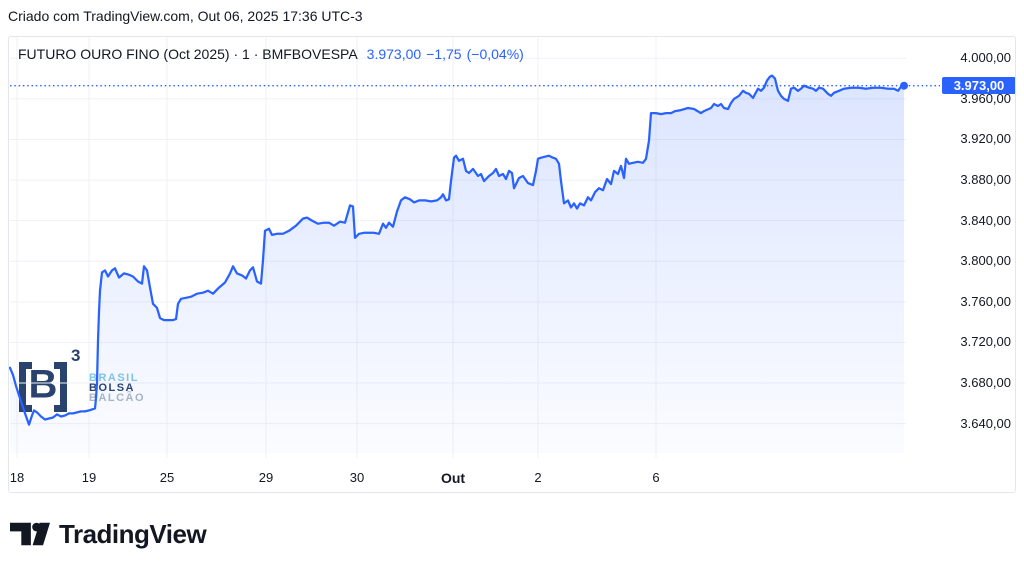 Image resolution: width=1024 pixels, height=569 pixels. I want to click on b3-exponent: 3, so click(76, 355).